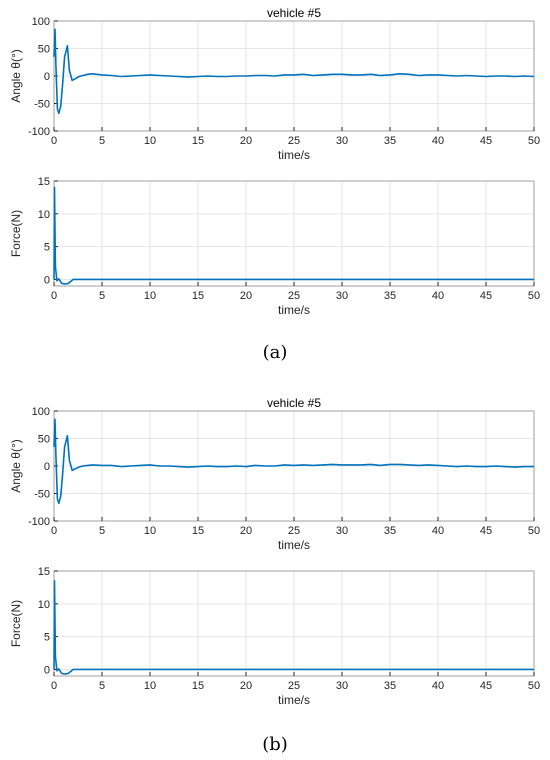  What do you see at coordinates (275, 744) in the screenshot?
I see `caption-b: (b)` at bounding box center [275, 744].